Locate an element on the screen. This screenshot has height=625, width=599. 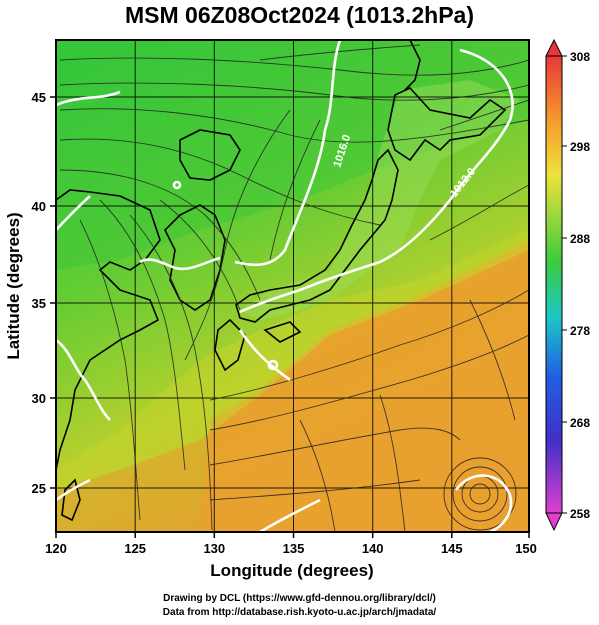
colorbar-label: 298 is located at coordinates (580, 147).